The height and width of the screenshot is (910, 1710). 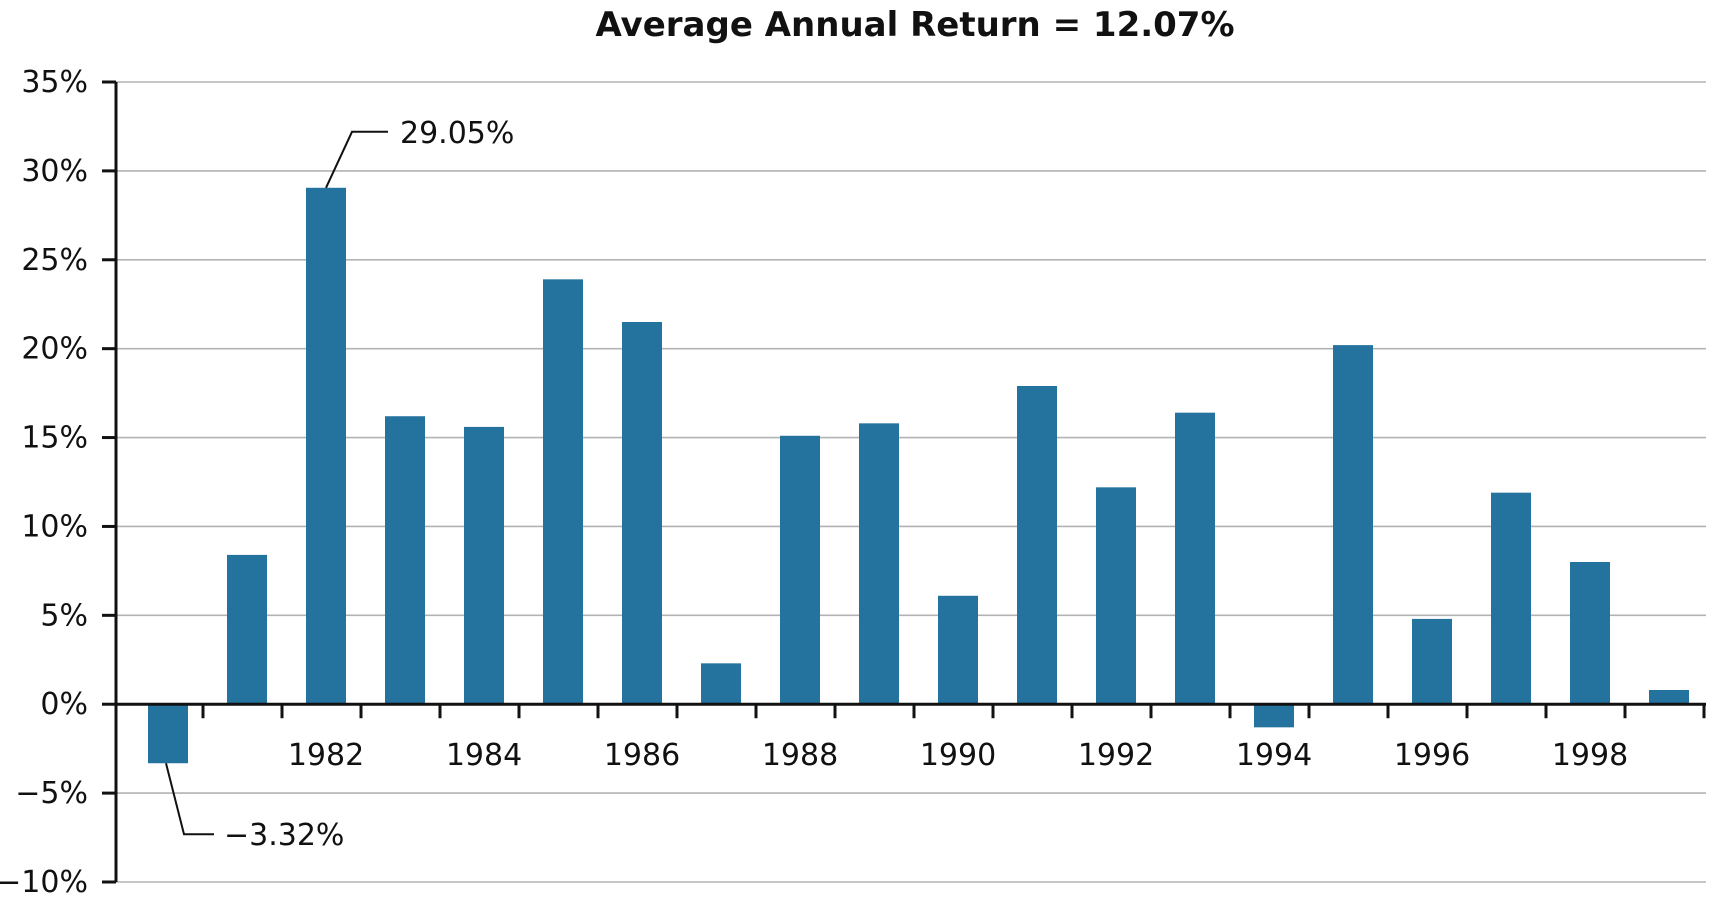 What do you see at coordinates (168, 734) in the screenshot?
I see `bar-1980` at bounding box center [168, 734].